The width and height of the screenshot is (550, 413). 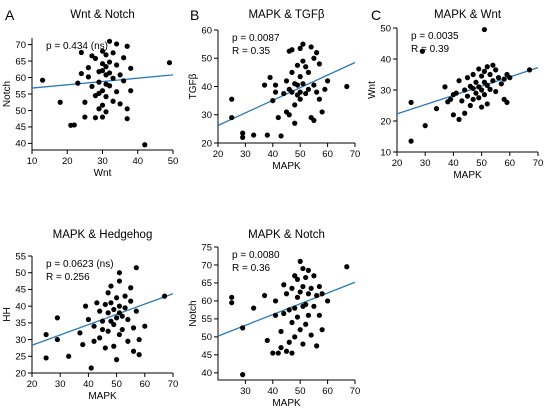 What do you see at coordinates (453, 163) in the screenshot?
I see `x-tick-label: 40` at bounding box center [453, 163].